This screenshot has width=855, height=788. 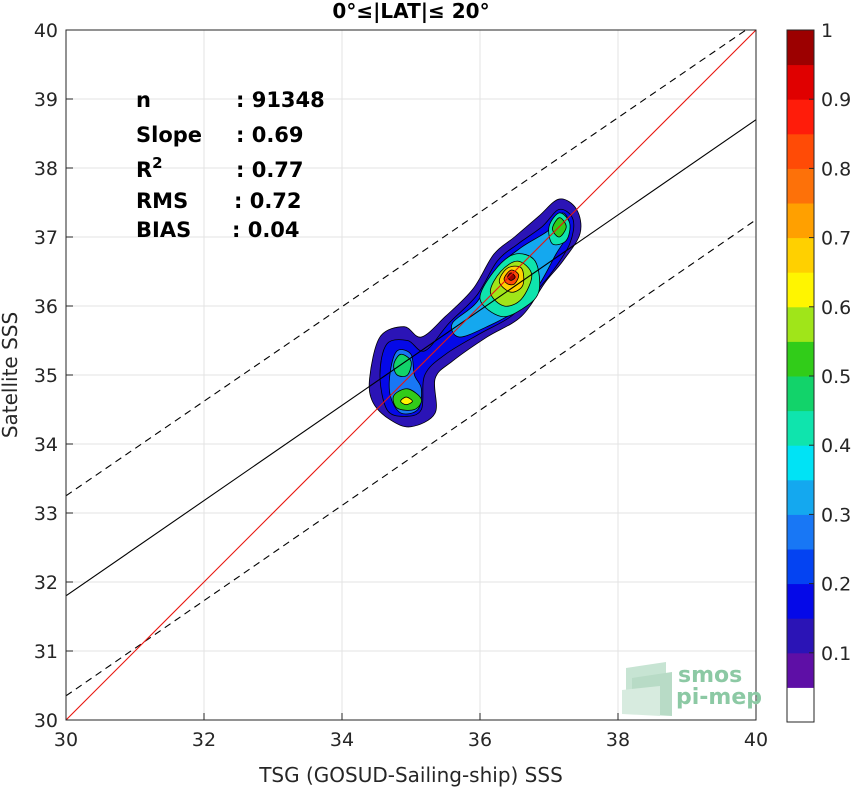 I want to click on stat-value: : 0.72, so click(x=268, y=201).